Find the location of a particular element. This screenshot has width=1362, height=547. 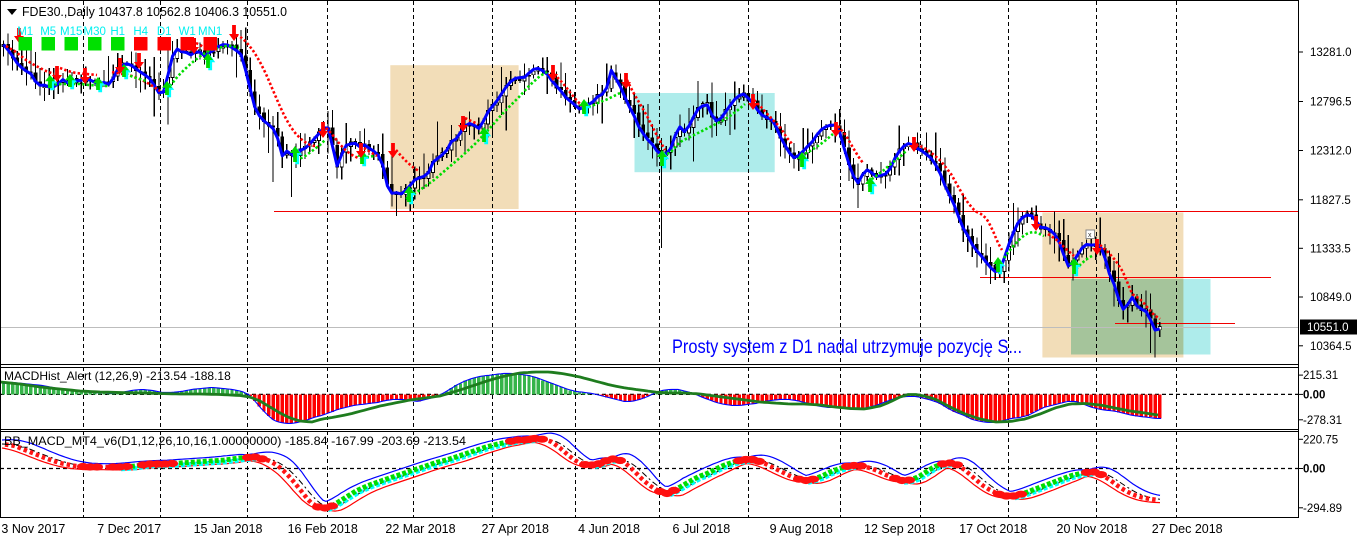

svg-text: 27 Dec 2018 is located at coordinates (1187, 529).